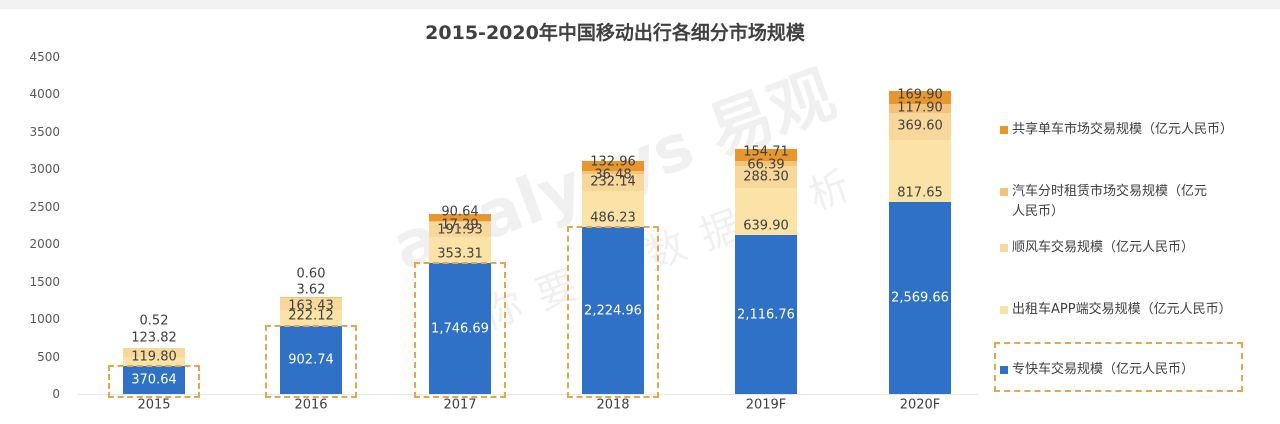 The height and width of the screenshot is (424, 1280). Describe the element at coordinates (1103, 247) in the screenshot. I see `legend-label: 顺风车交易规模（亿元人民币）` at that location.